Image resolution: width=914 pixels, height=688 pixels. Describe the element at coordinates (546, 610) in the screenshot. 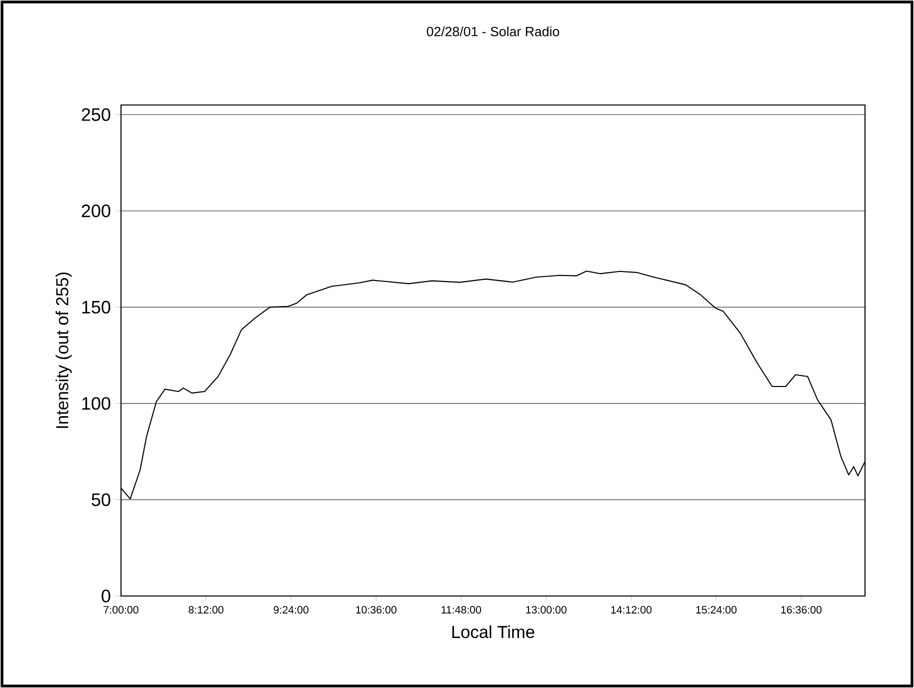

I see `x-tick-label: 13:00:00` at that location.